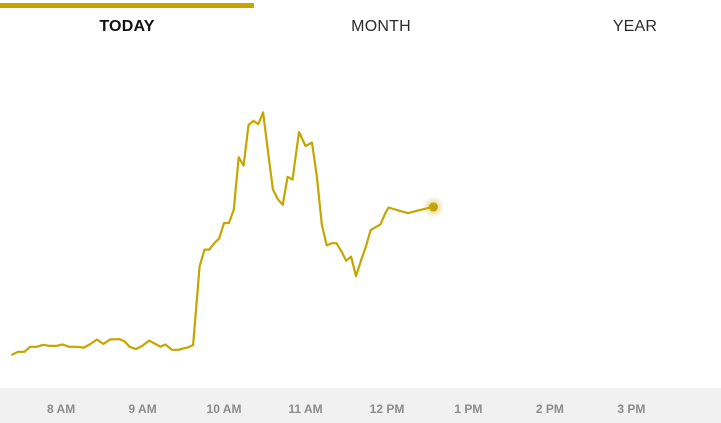  I want to click on tab-year: YEAR, so click(614, 28).